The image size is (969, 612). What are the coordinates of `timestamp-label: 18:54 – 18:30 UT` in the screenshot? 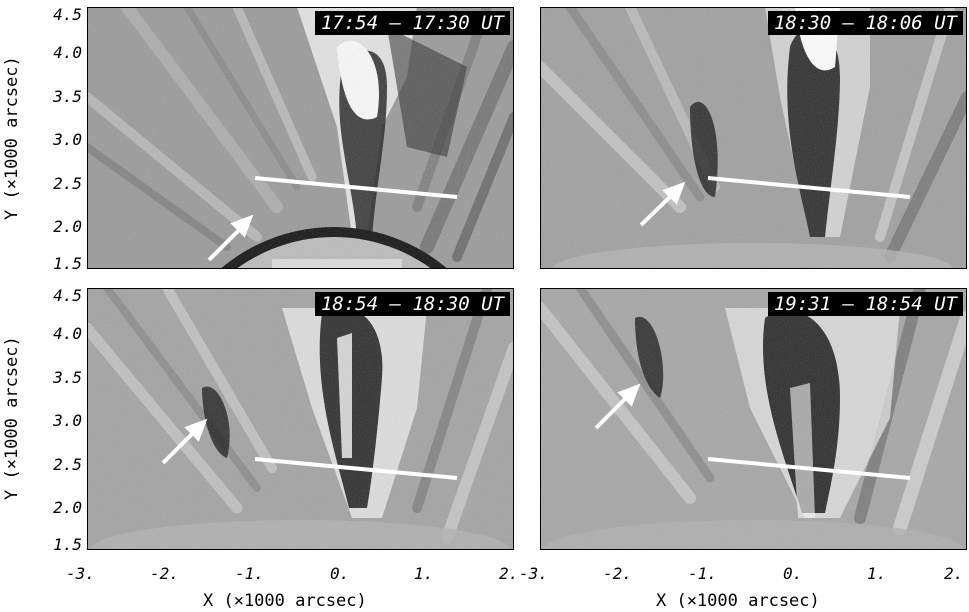 It's located at (412, 304).